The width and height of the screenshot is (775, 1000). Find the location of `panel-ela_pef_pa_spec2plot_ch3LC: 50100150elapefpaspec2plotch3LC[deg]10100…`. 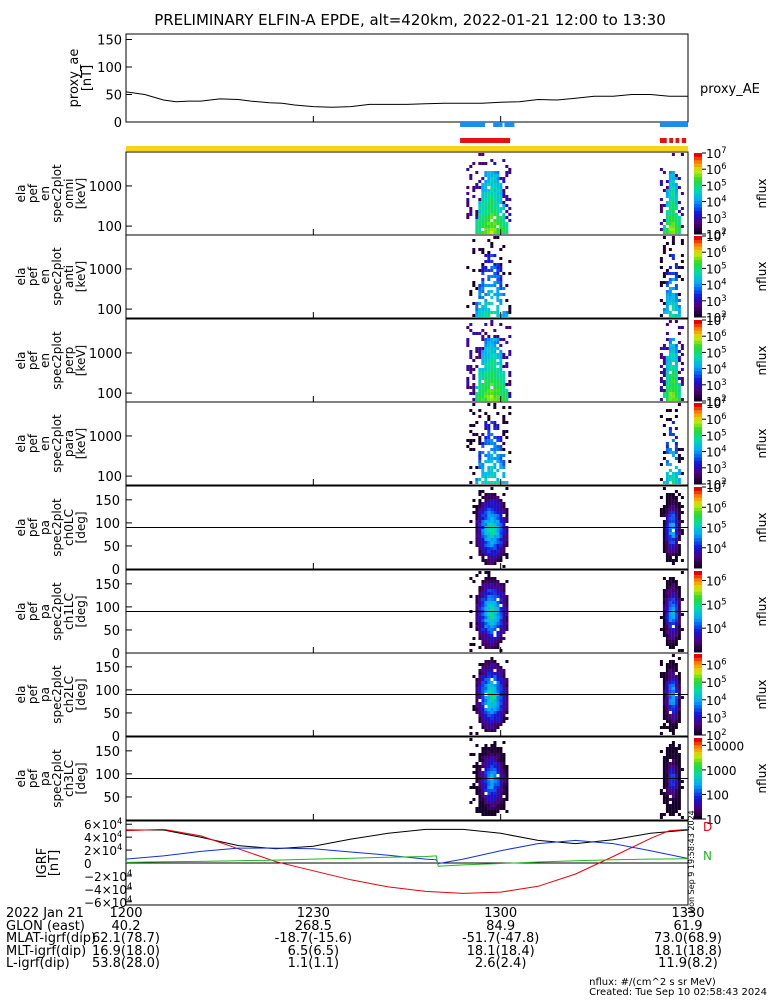

panel-ela_pef_pa_spec2plot_ch3LC: 50100150elapefpaspec2plotch3LC[deg]10100… is located at coordinates (391, 781).